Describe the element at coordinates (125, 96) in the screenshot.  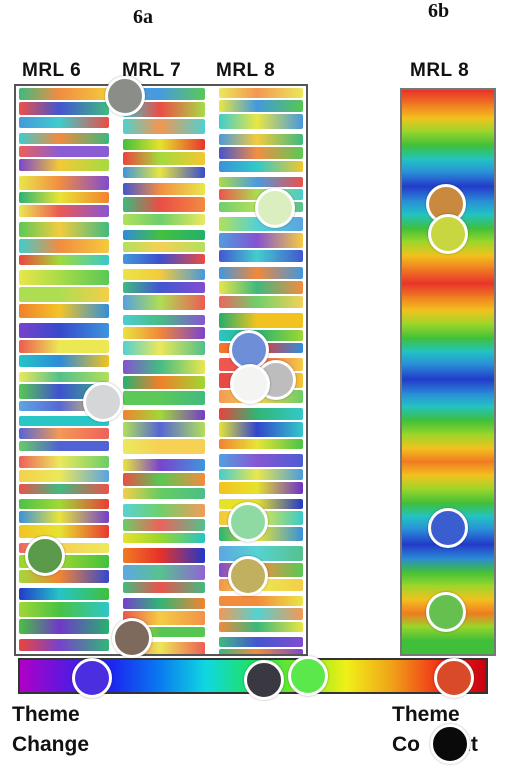
I see `marker-gray-top` at that location.